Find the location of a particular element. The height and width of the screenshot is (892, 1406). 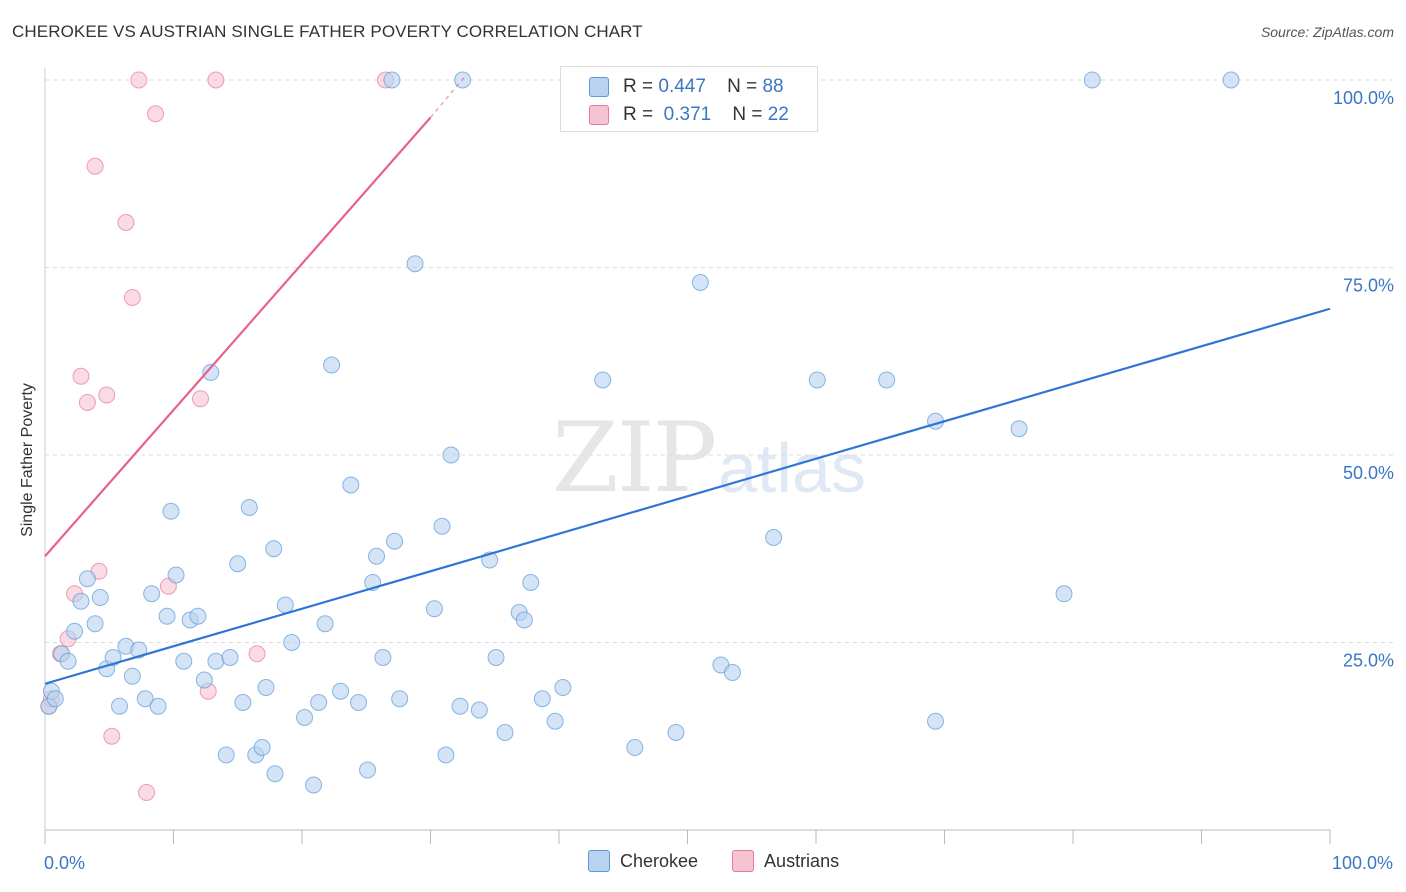

legend-r-value: 0.447 is located at coordinates (682, 86).